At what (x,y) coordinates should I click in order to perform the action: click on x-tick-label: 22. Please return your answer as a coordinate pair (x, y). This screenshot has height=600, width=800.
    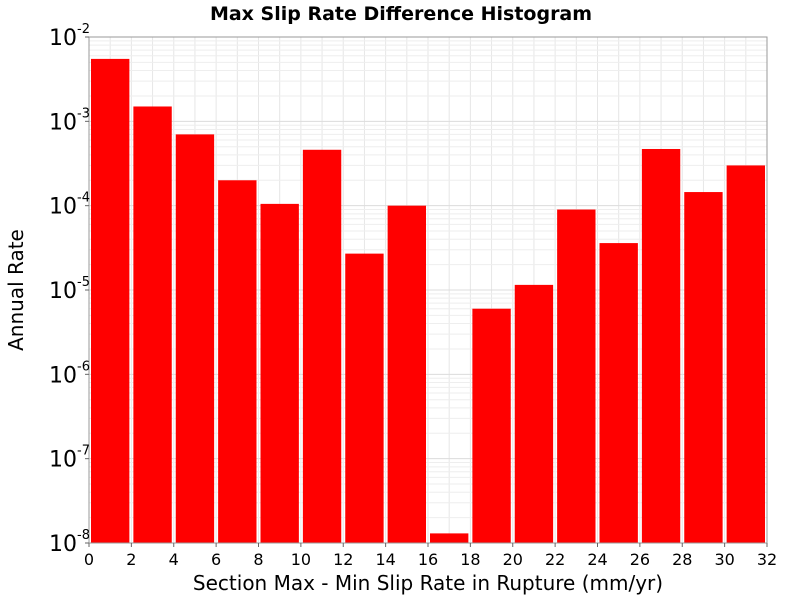
    Looking at the image, I should click on (555, 559).